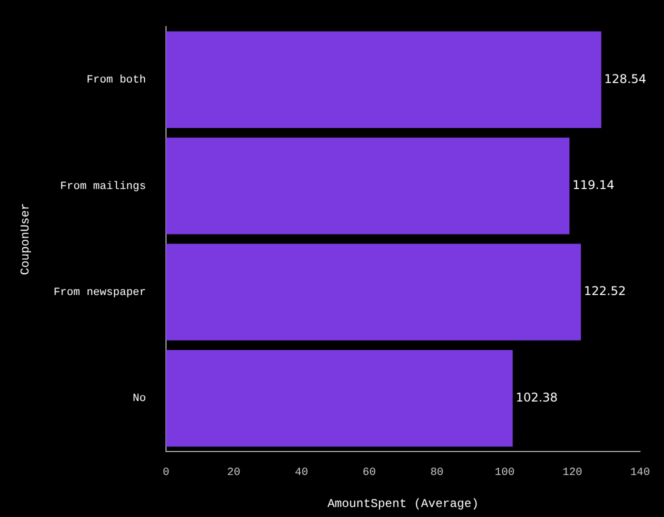 Image resolution: width=664 pixels, height=517 pixels. I want to click on x-tick-label: 40, so click(301, 472).